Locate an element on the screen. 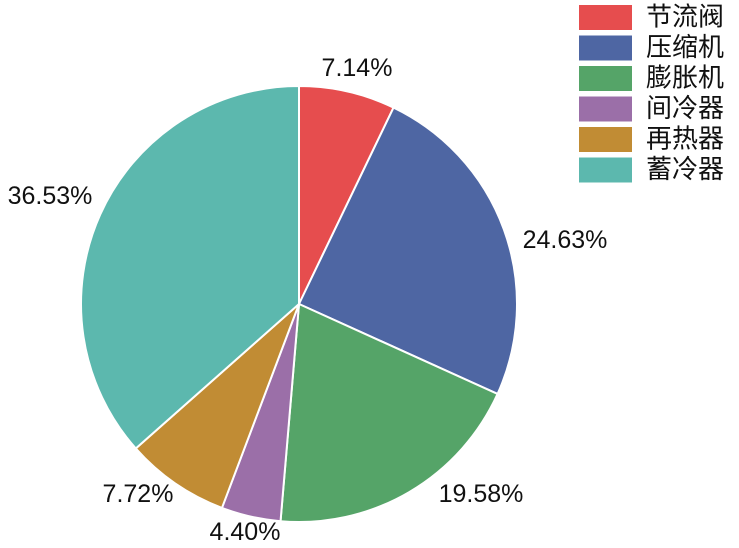 The height and width of the screenshot is (548, 739). slice-data-label: 4.40% is located at coordinates (245, 532).